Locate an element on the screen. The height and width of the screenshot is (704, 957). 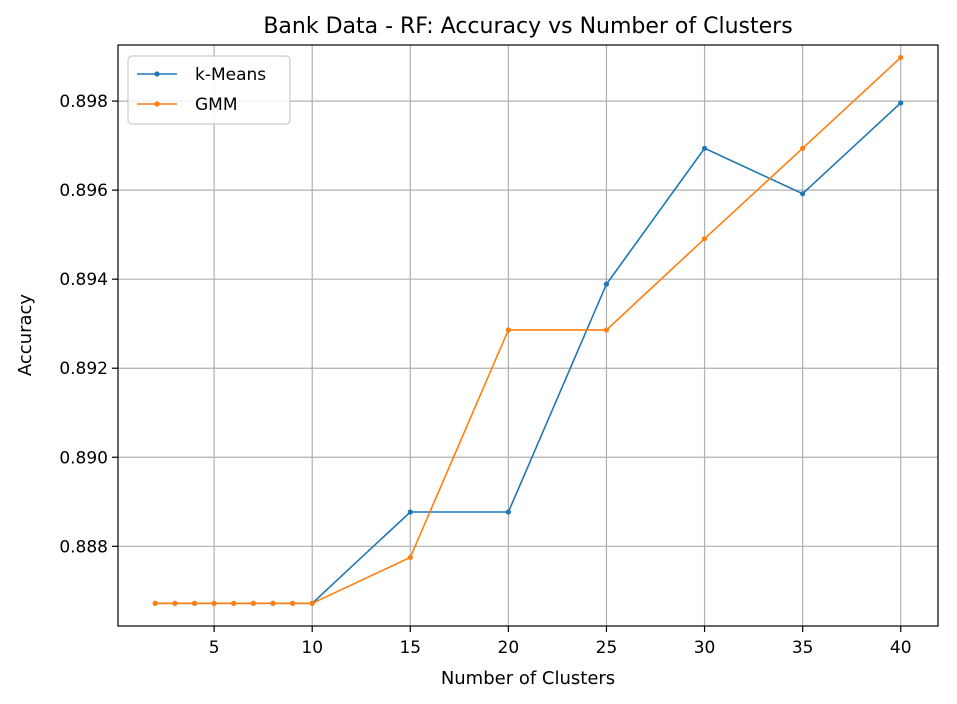
x-axis: 5 10 15 20 25 30 35 40 is located at coordinates (560, 642).